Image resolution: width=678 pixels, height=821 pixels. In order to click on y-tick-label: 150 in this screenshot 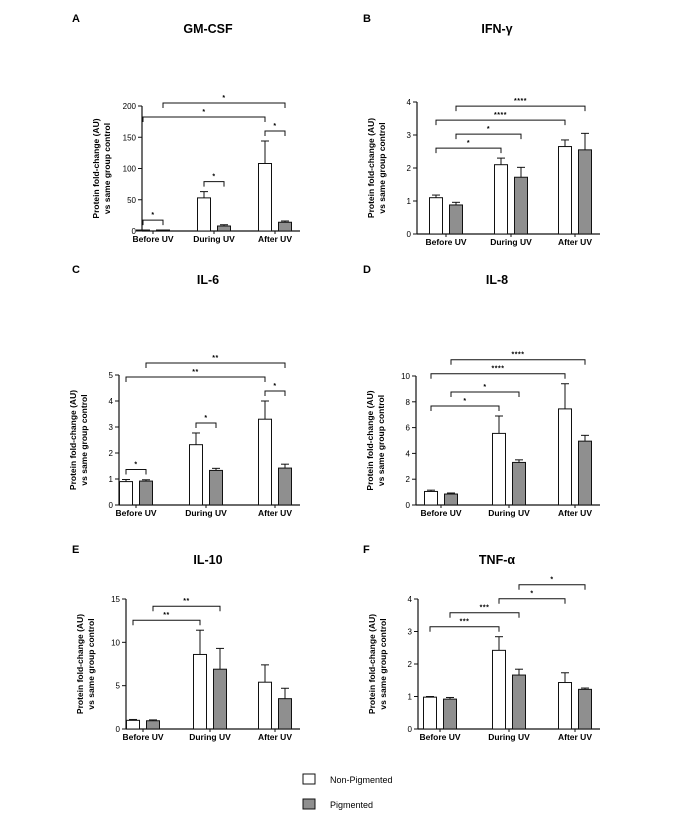, I will do `click(130, 137)`.